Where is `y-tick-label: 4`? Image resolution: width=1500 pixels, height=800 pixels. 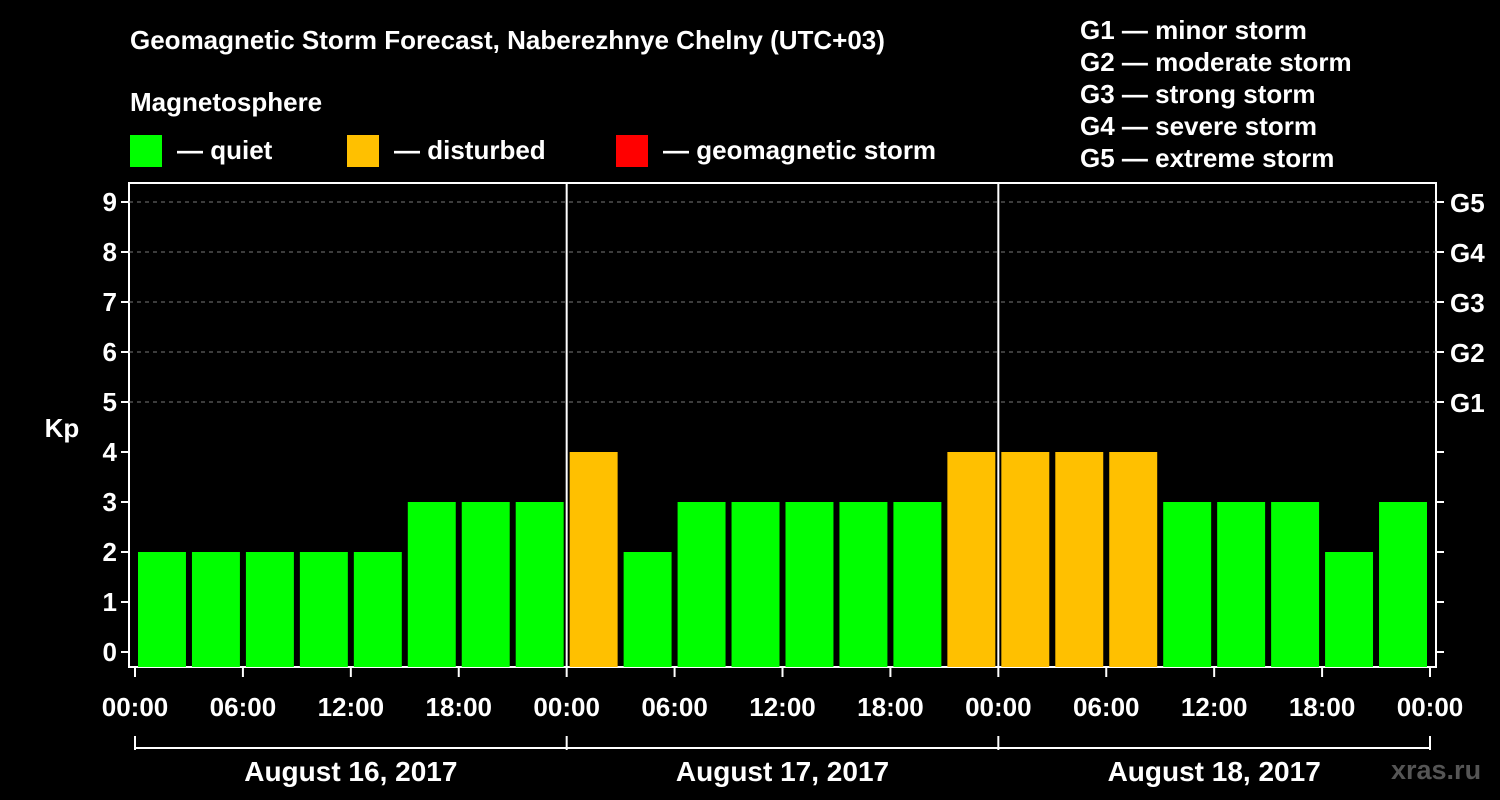
y-tick-label: 4 is located at coordinates (110, 452).